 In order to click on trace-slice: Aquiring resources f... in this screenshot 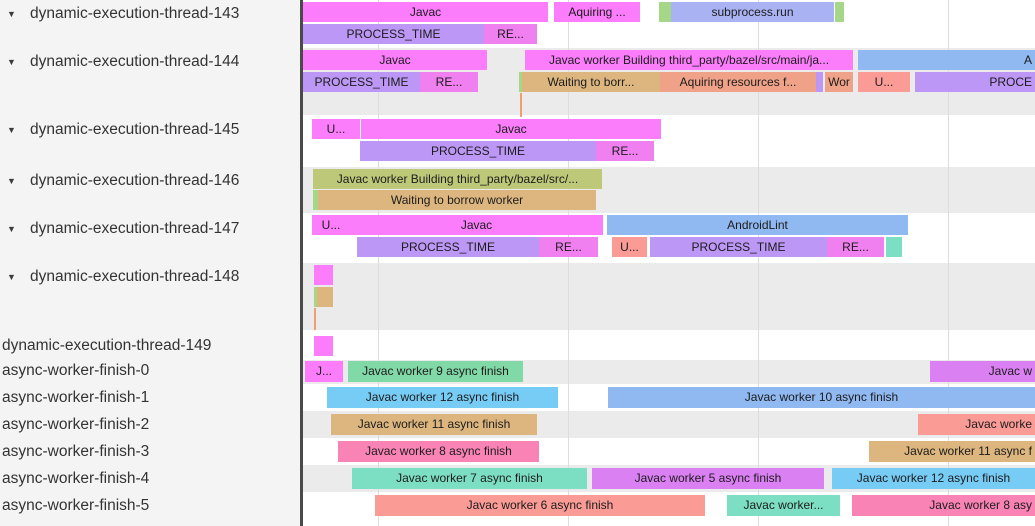, I will do `click(738, 82)`.